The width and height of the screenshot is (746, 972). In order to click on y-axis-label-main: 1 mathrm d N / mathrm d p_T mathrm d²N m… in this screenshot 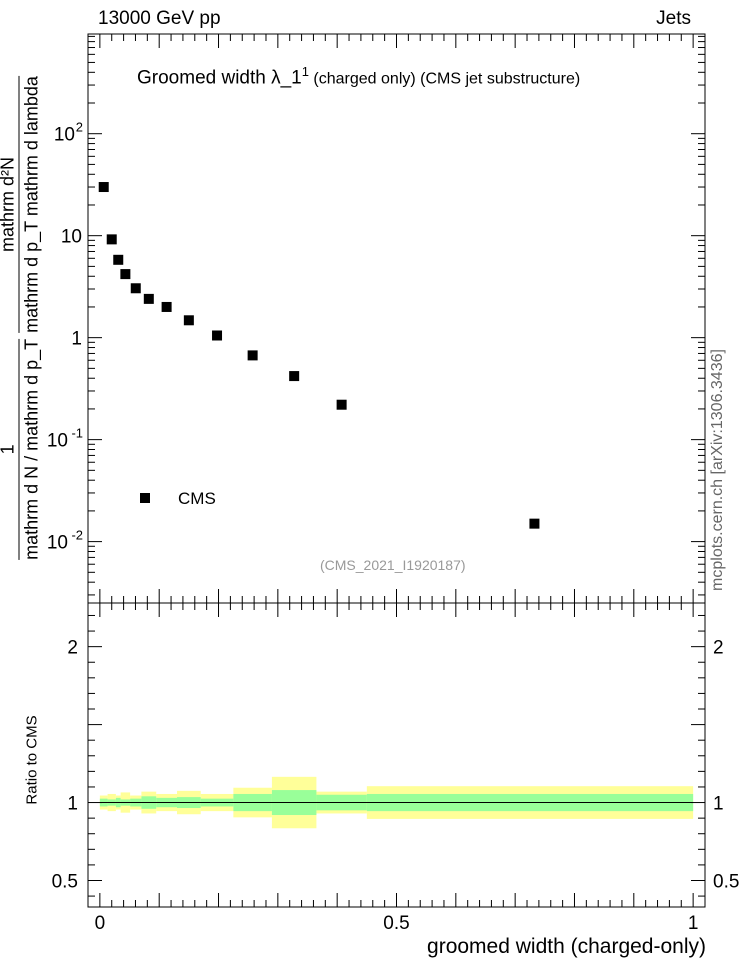, I will do `click(21, 318)`.